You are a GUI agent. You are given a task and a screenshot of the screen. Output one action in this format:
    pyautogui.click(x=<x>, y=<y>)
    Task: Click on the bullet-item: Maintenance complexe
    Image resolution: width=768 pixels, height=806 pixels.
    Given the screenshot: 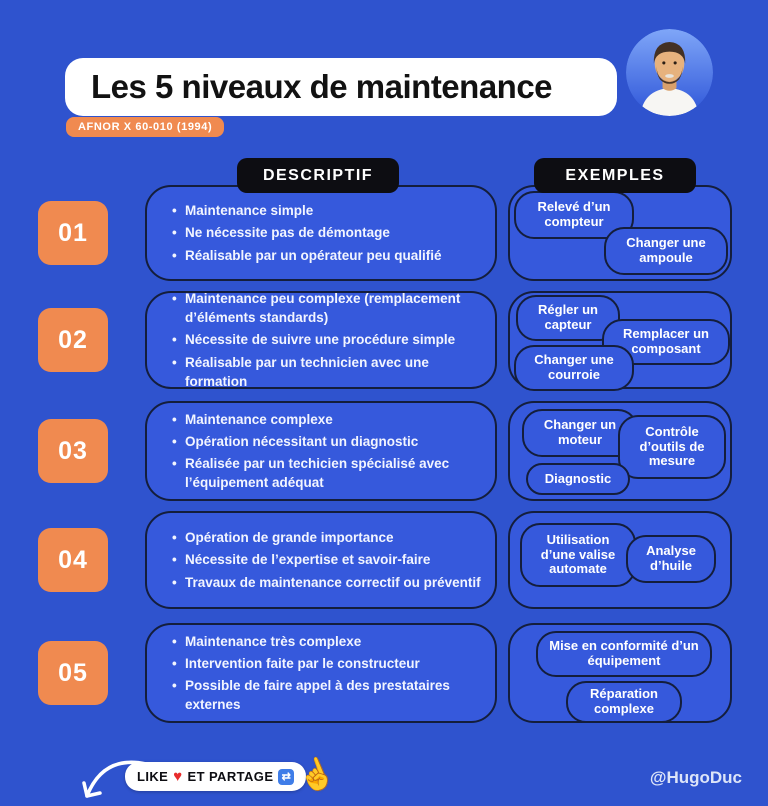 What is the action you would take?
    pyautogui.click(x=326, y=419)
    